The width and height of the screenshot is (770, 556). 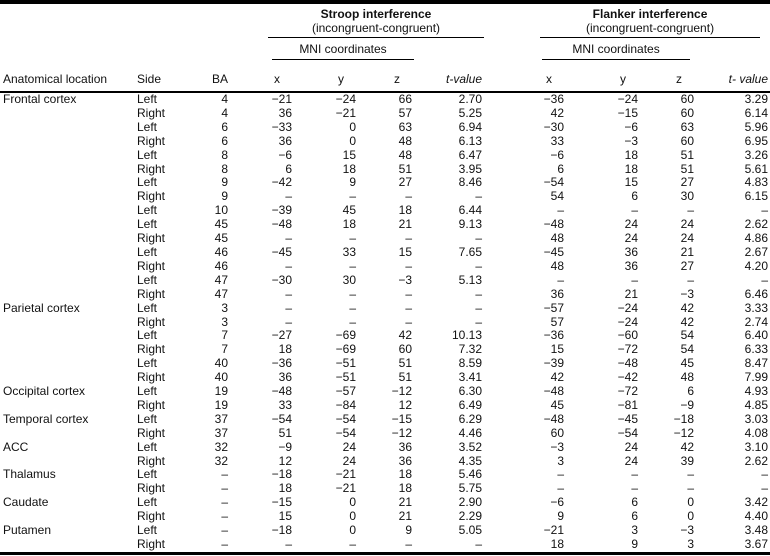 I want to click on flanker-z-cell: 27, so click(x=687, y=183).